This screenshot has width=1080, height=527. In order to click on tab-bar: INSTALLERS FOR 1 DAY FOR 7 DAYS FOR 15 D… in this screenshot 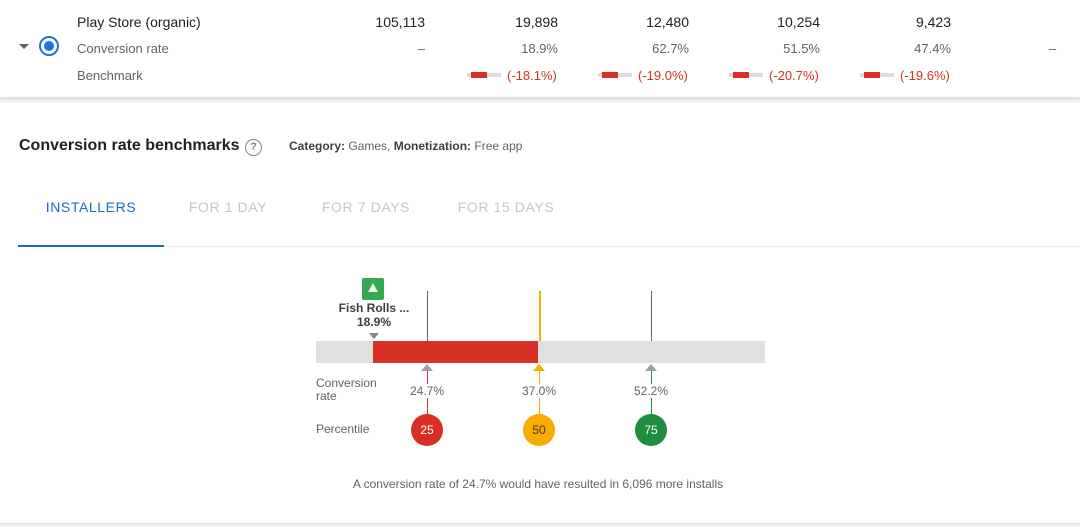, I will do `click(549, 214)`.